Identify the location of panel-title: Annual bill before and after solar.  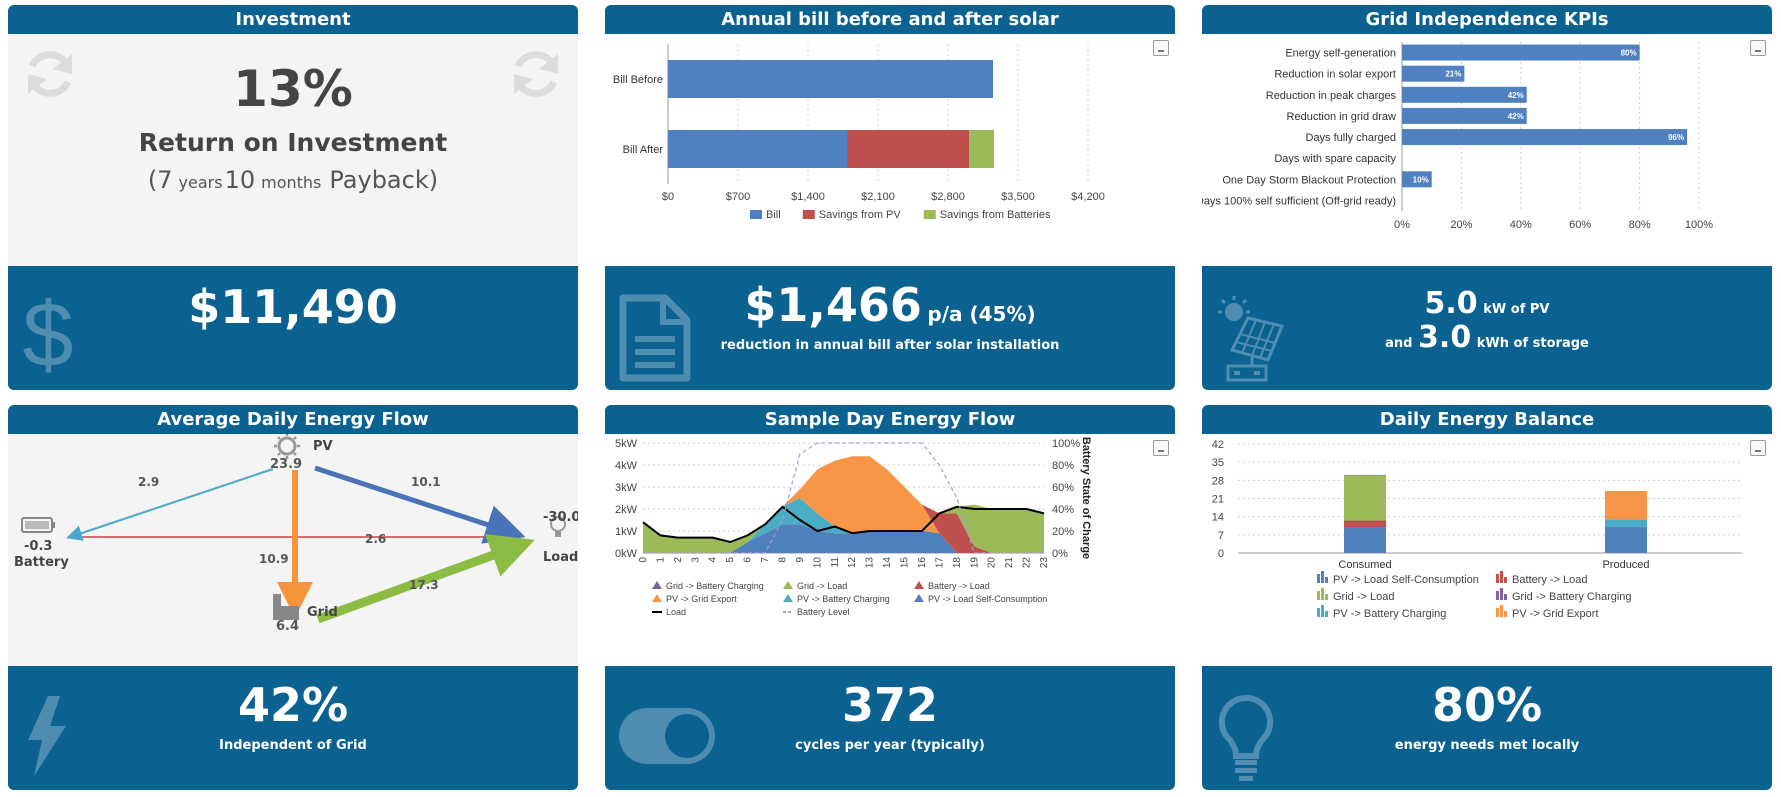
(890, 19).